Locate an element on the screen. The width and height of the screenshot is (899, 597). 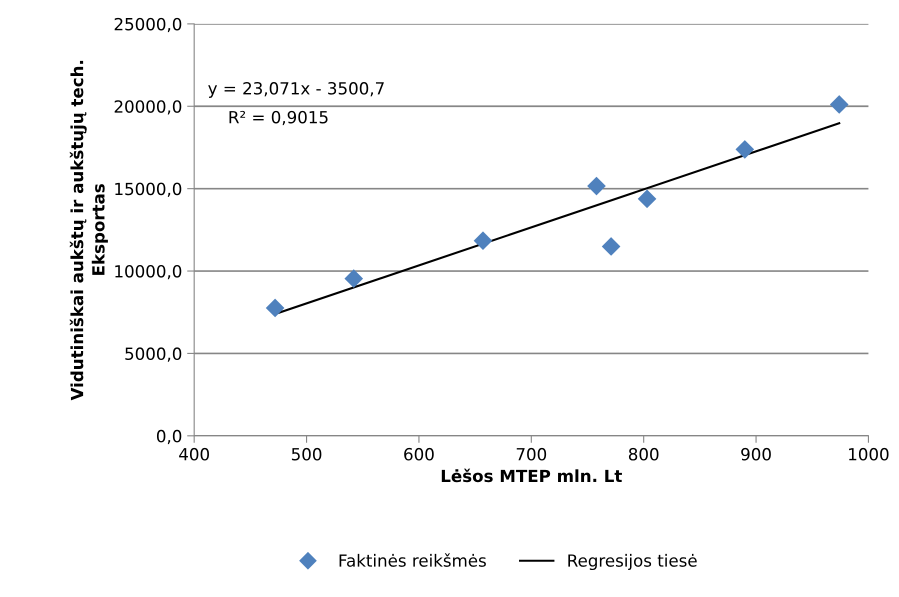
y-tick-label: 5000,0 is located at coordinates (153, 354).